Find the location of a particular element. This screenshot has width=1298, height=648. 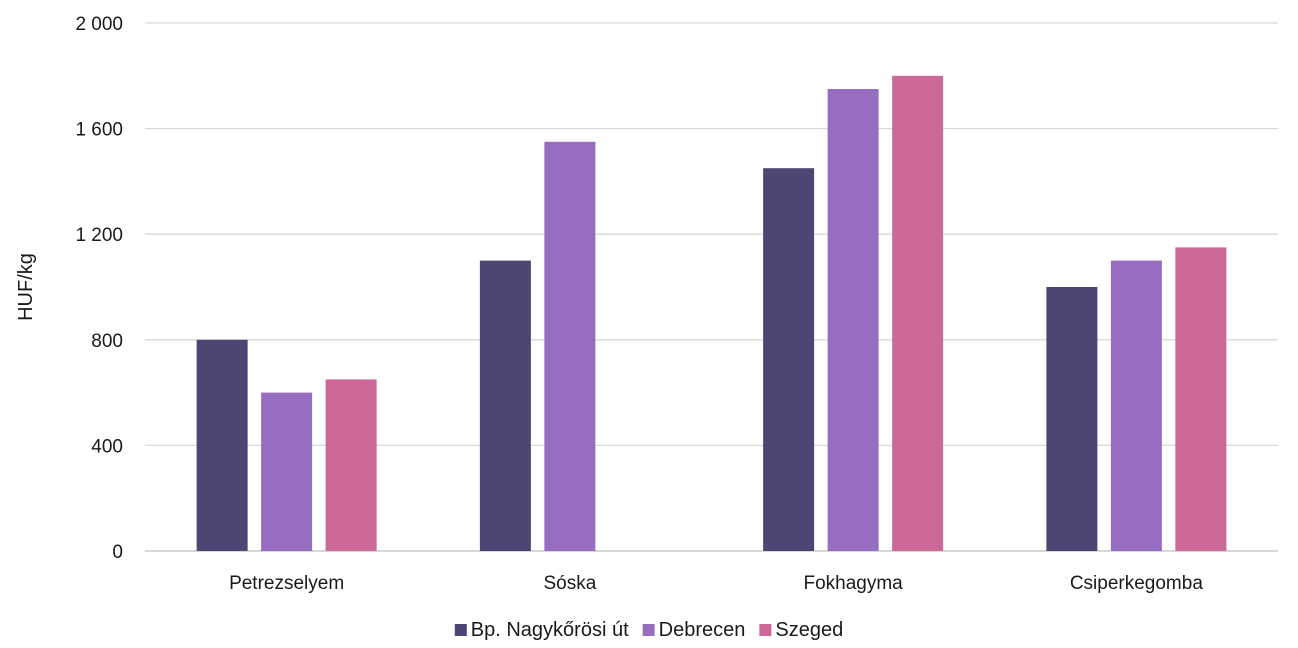

y-tick-label: 2 000 is located at coordinates (99, 24).